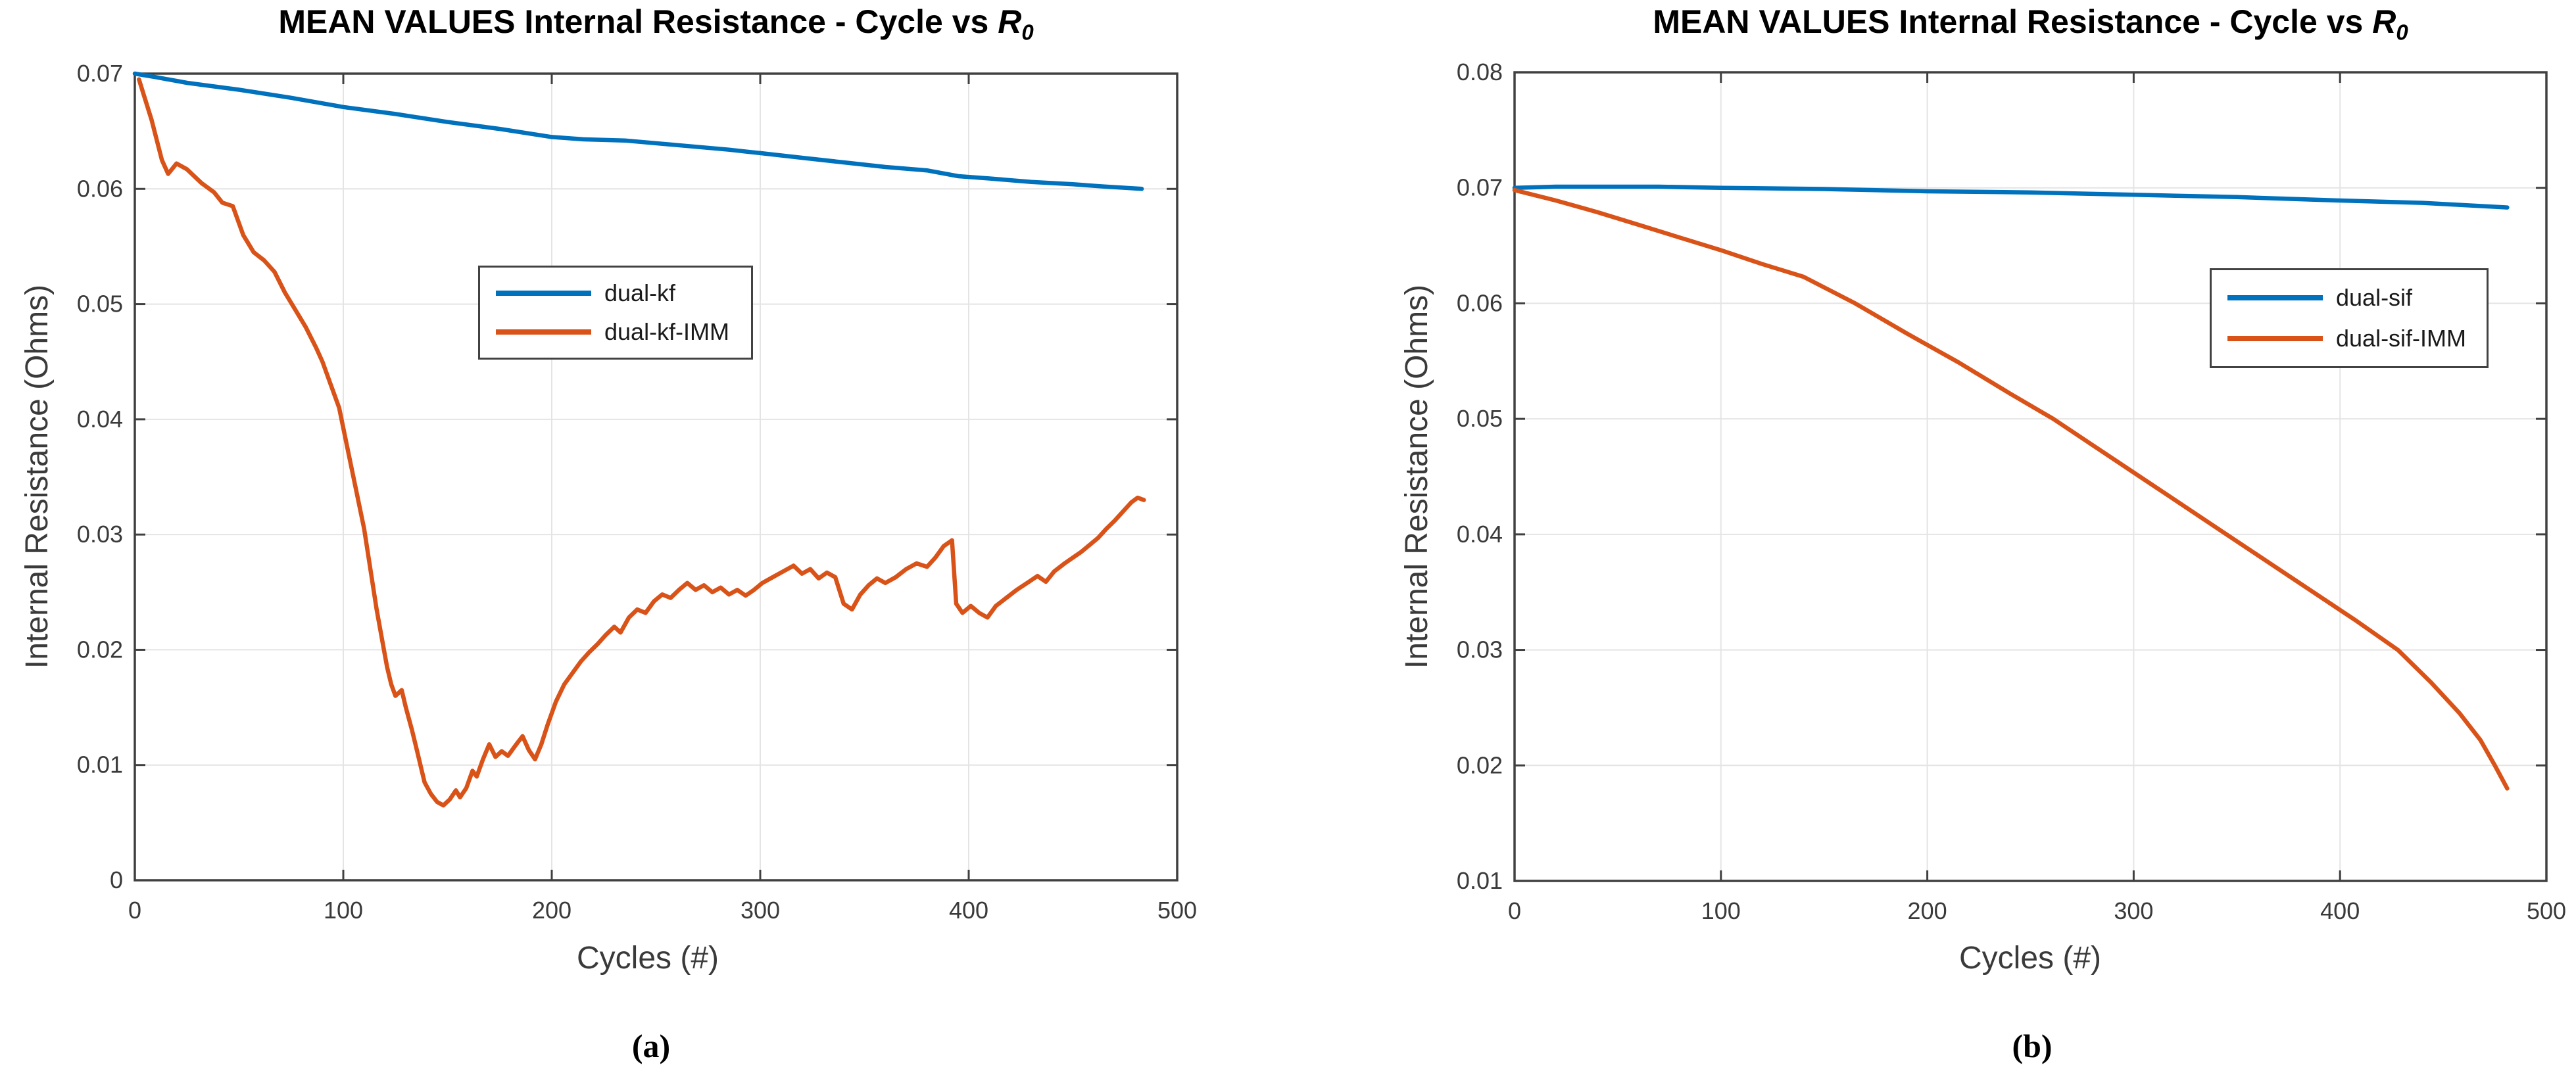 The height and width of the screenshot is (1088, 2576). Describe the element at coordinates (2011, 197) in the screenshot. I see `series-line-dual-sif` at that location.